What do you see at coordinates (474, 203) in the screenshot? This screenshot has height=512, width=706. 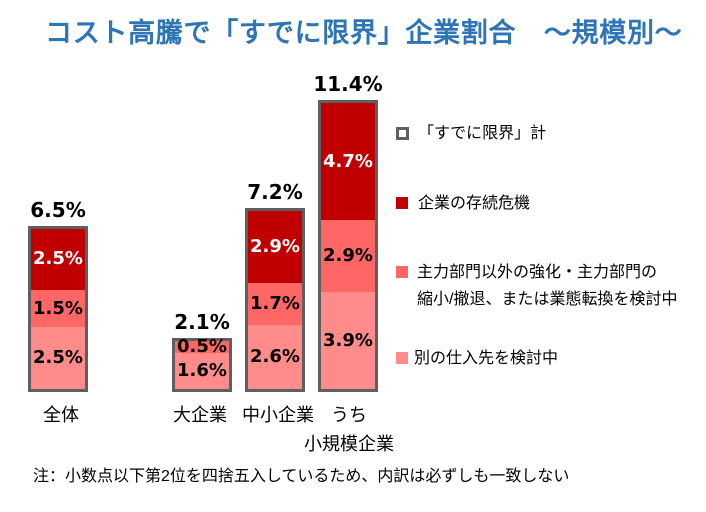 I see `legend-label-survival-crisis: 企業の存続危機` at bounding box center [474, 203].